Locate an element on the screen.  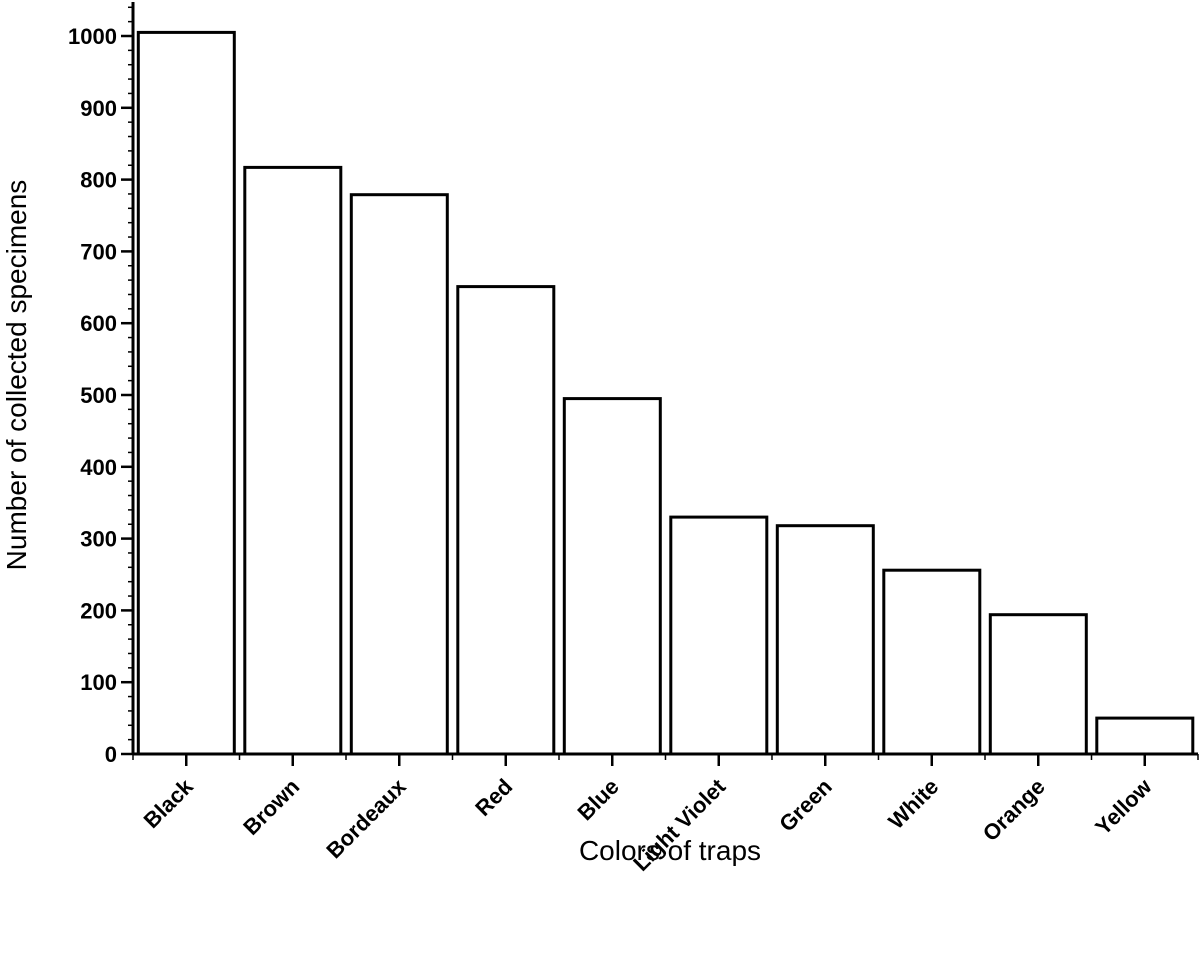
y-tick-label: 200 is located at coordinates (98, 610).